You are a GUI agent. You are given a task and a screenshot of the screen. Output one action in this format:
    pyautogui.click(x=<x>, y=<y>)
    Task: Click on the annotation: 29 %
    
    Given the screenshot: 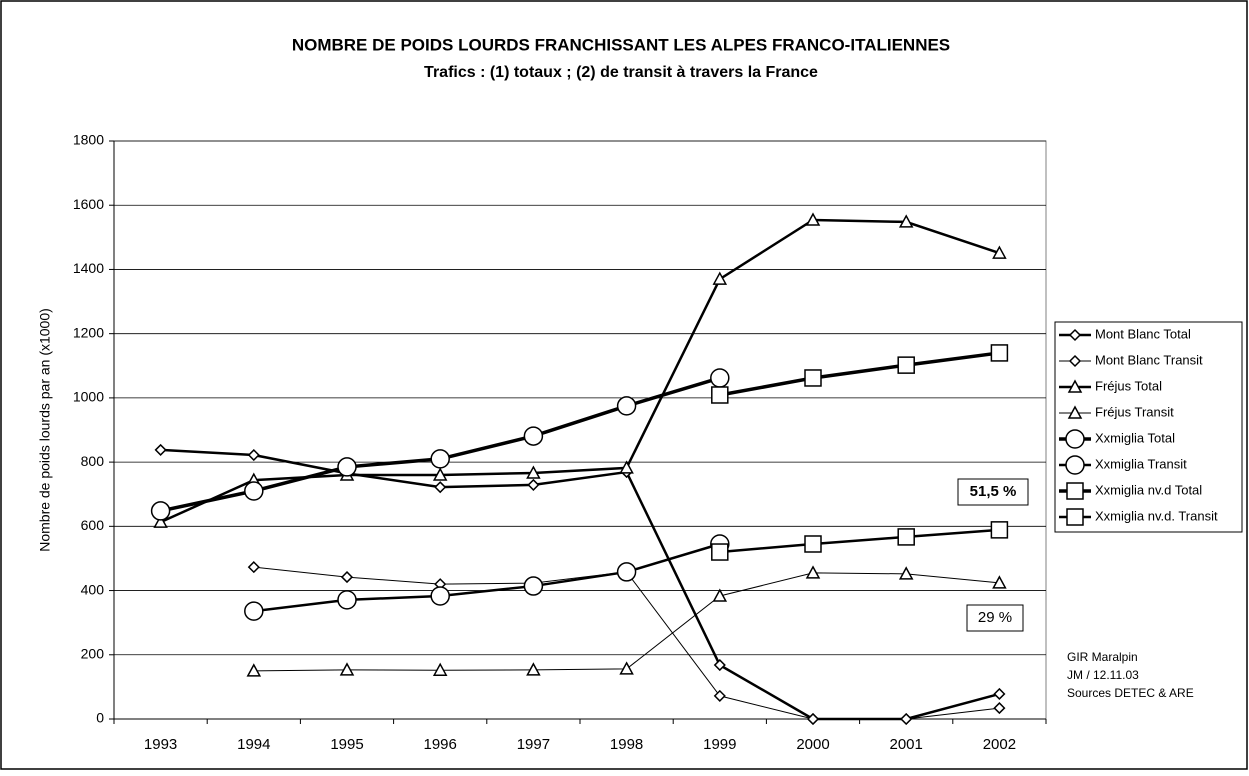 What is the action you would take?
    pyautogui.click(x=995, y=617)
    